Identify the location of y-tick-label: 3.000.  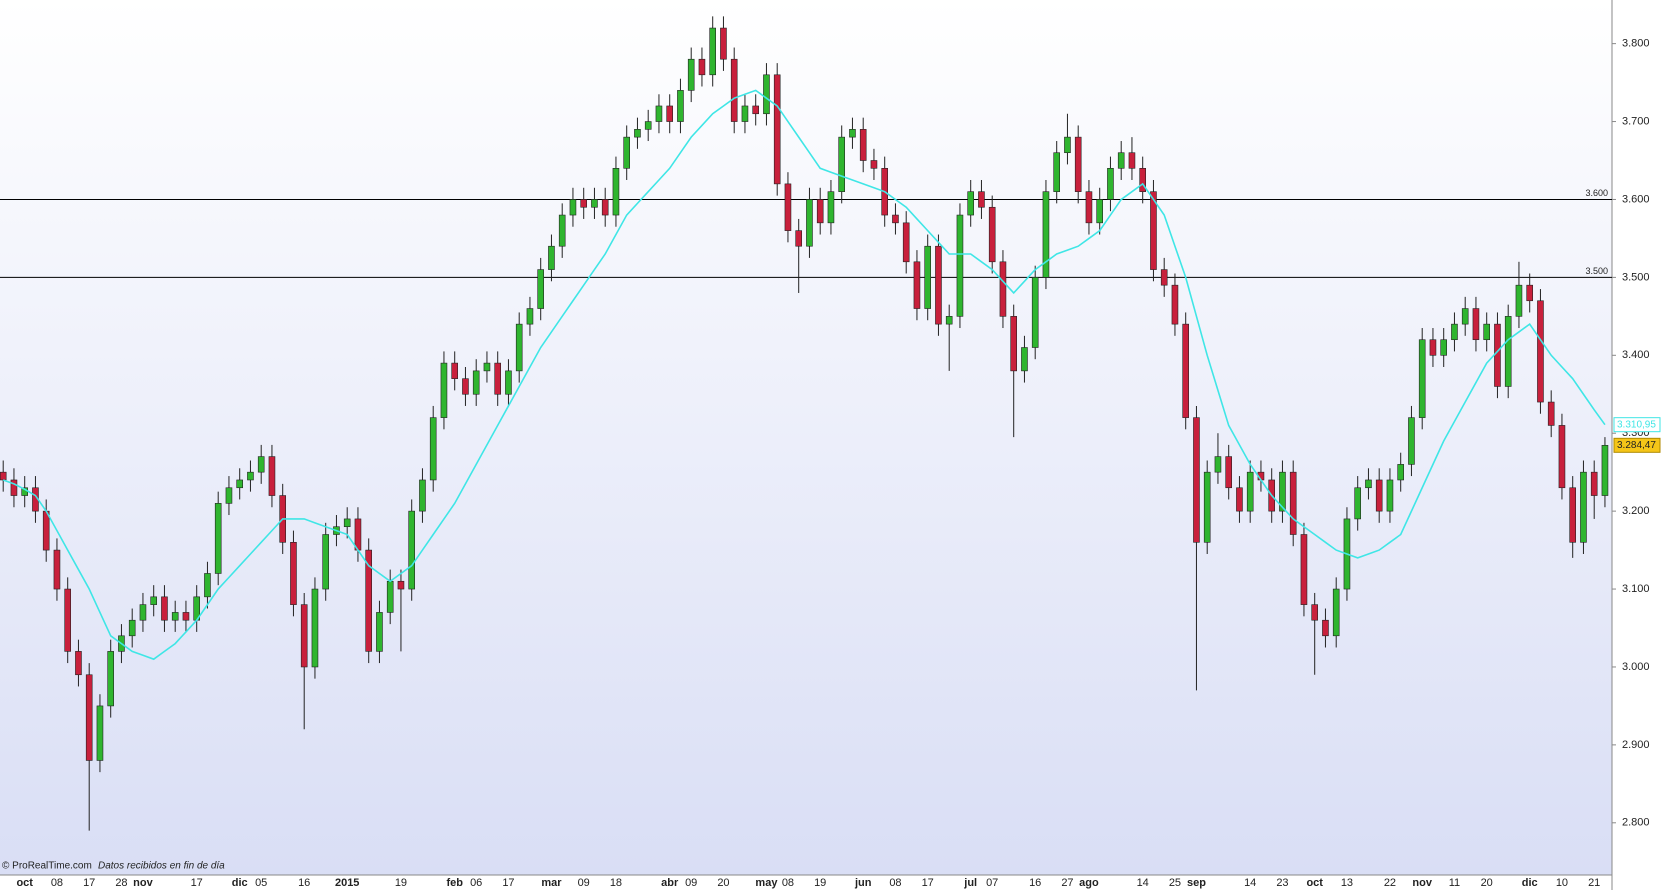
(1636, 667).